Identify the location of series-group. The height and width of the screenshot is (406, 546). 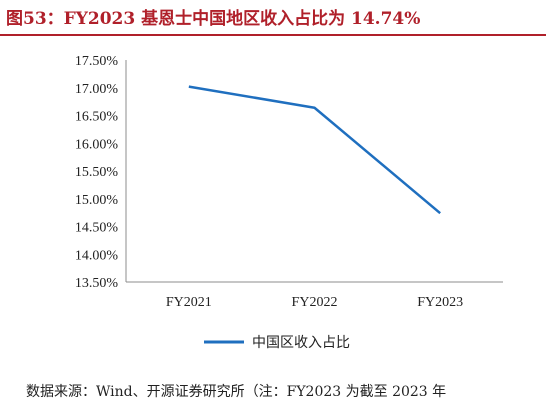
(314, 150).